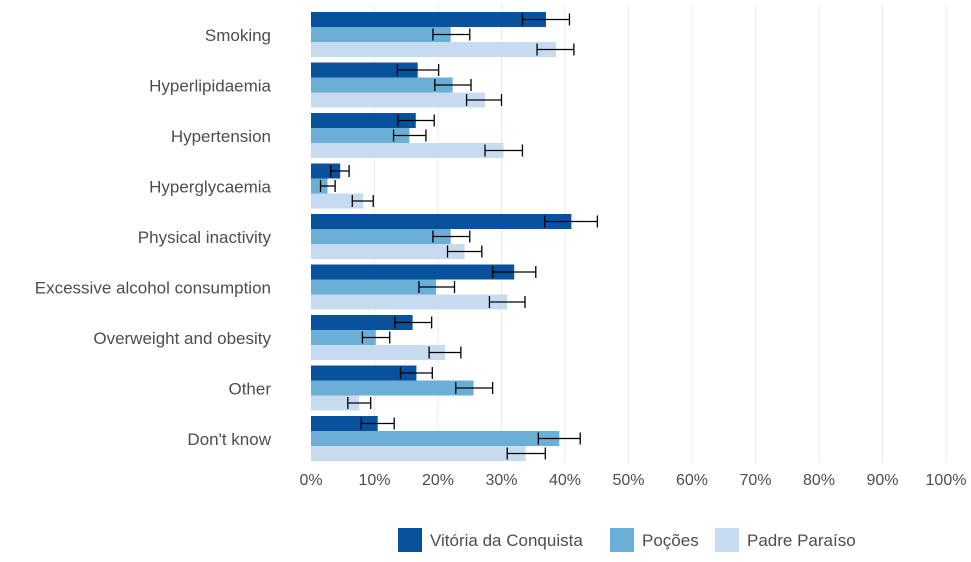  I want to click on legend: Vitória da Conquista Poções Padre Paraíso, so click(627, 540).